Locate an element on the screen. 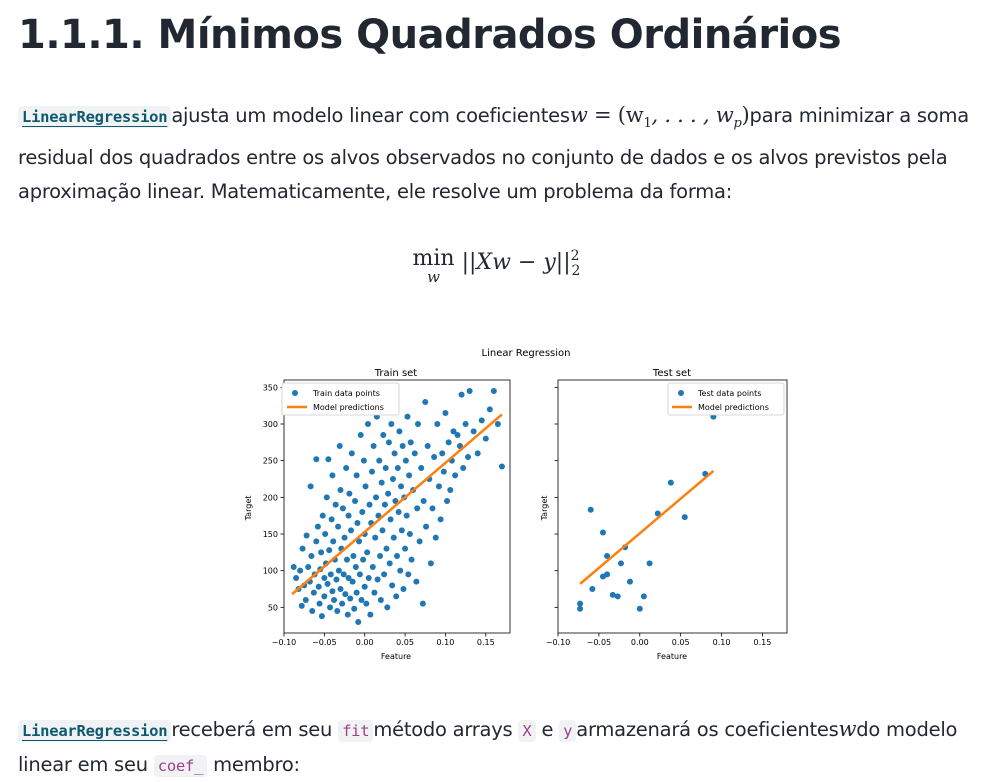  y-code: y is located at coordinates (568, 731).